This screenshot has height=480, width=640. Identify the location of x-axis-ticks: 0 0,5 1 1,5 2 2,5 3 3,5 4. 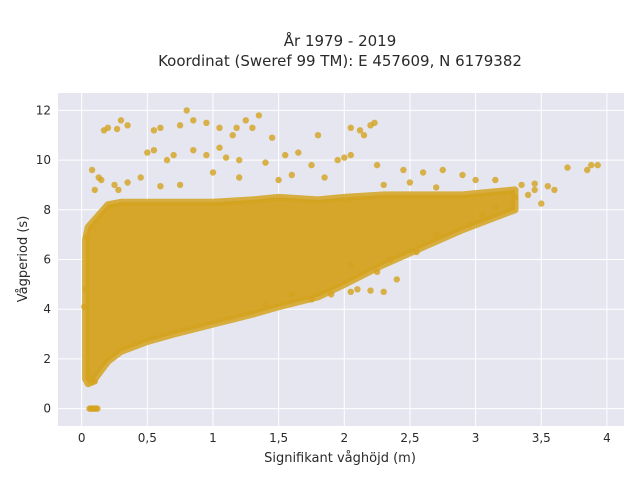
(344, 438).